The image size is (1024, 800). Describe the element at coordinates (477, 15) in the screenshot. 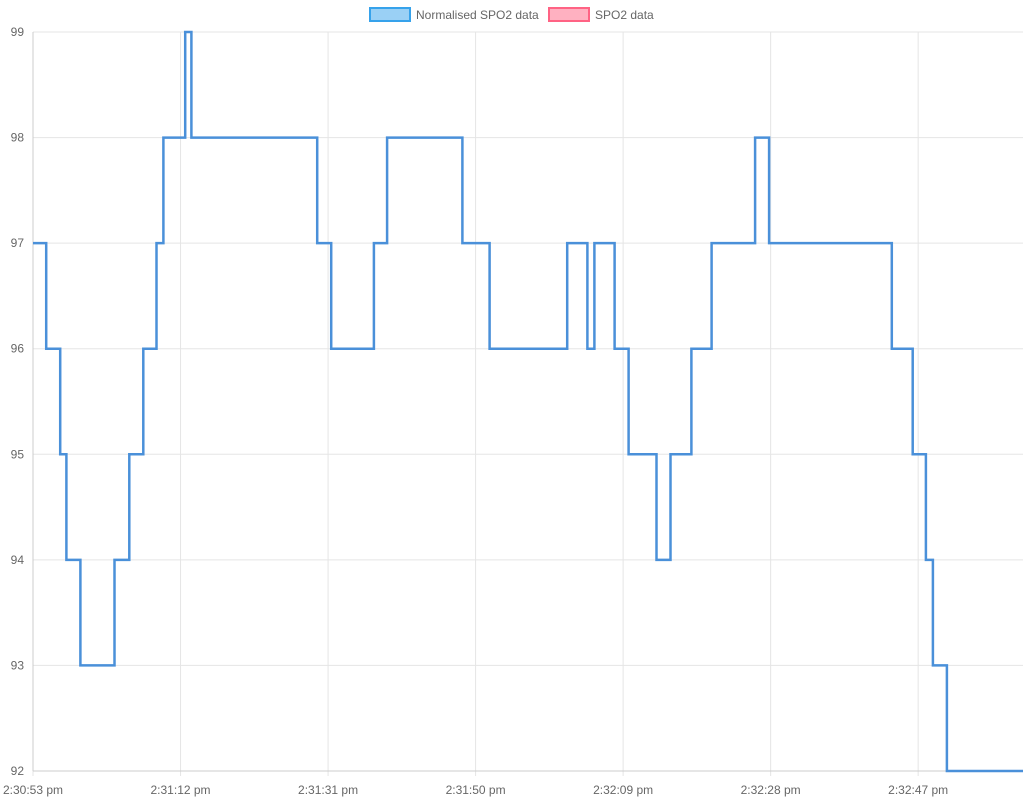

I see `legend-label-normalised-spo2: Normalised SPO2 data` at that location.